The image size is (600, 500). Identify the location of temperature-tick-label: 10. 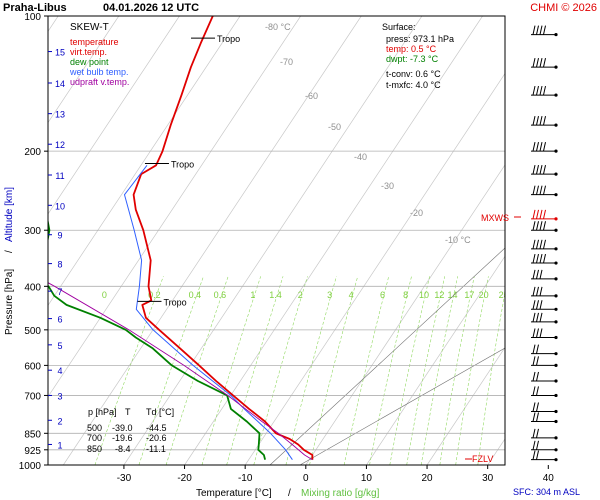
(367, 478).